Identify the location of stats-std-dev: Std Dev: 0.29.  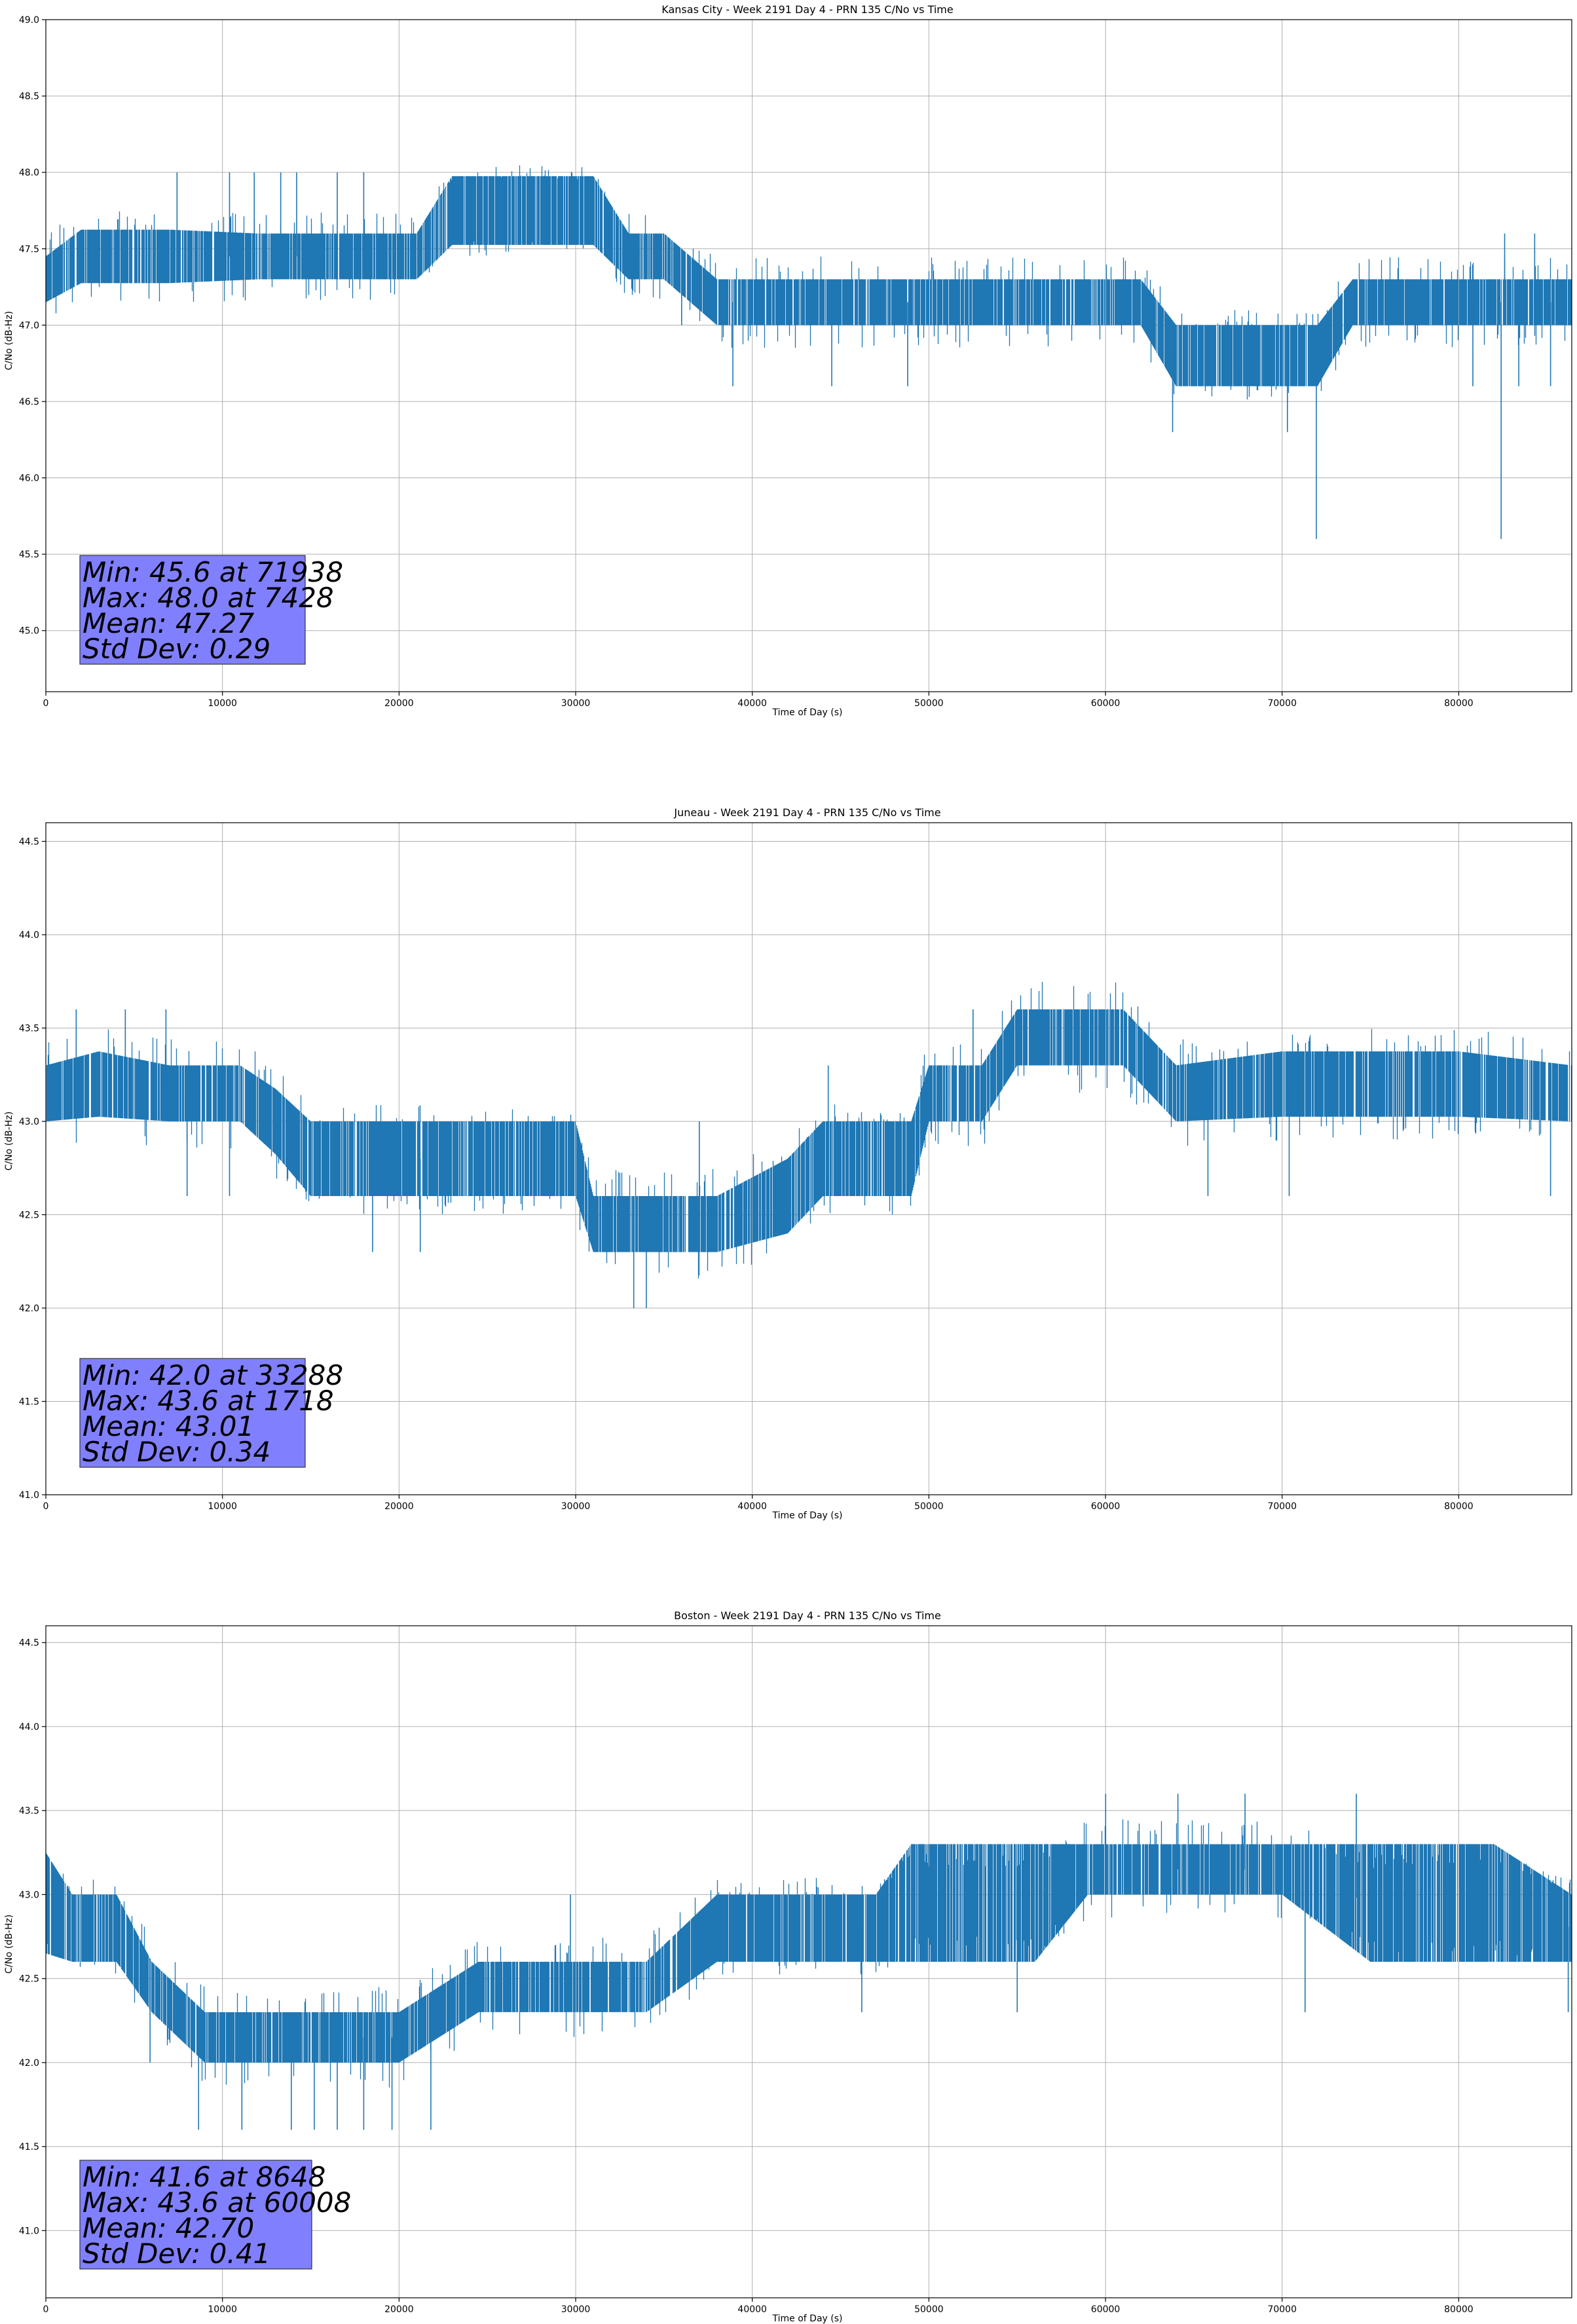
(176, 649).